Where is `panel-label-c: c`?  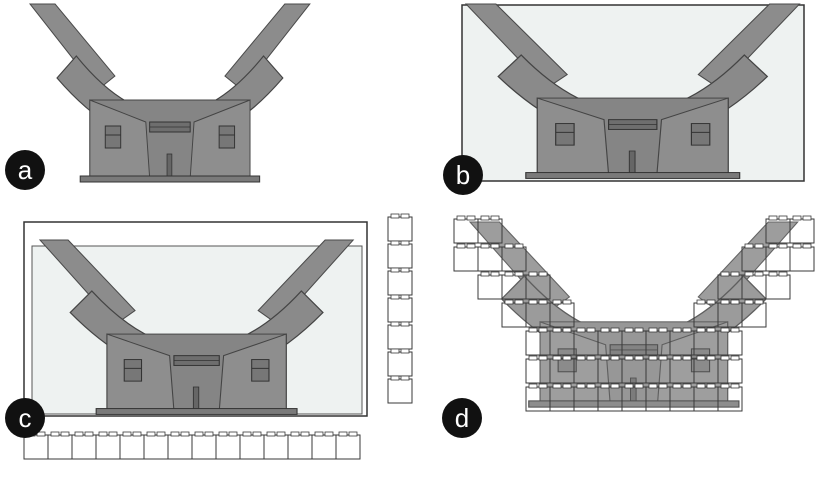
panel-label-c: c is located at coordinates (25, 418).